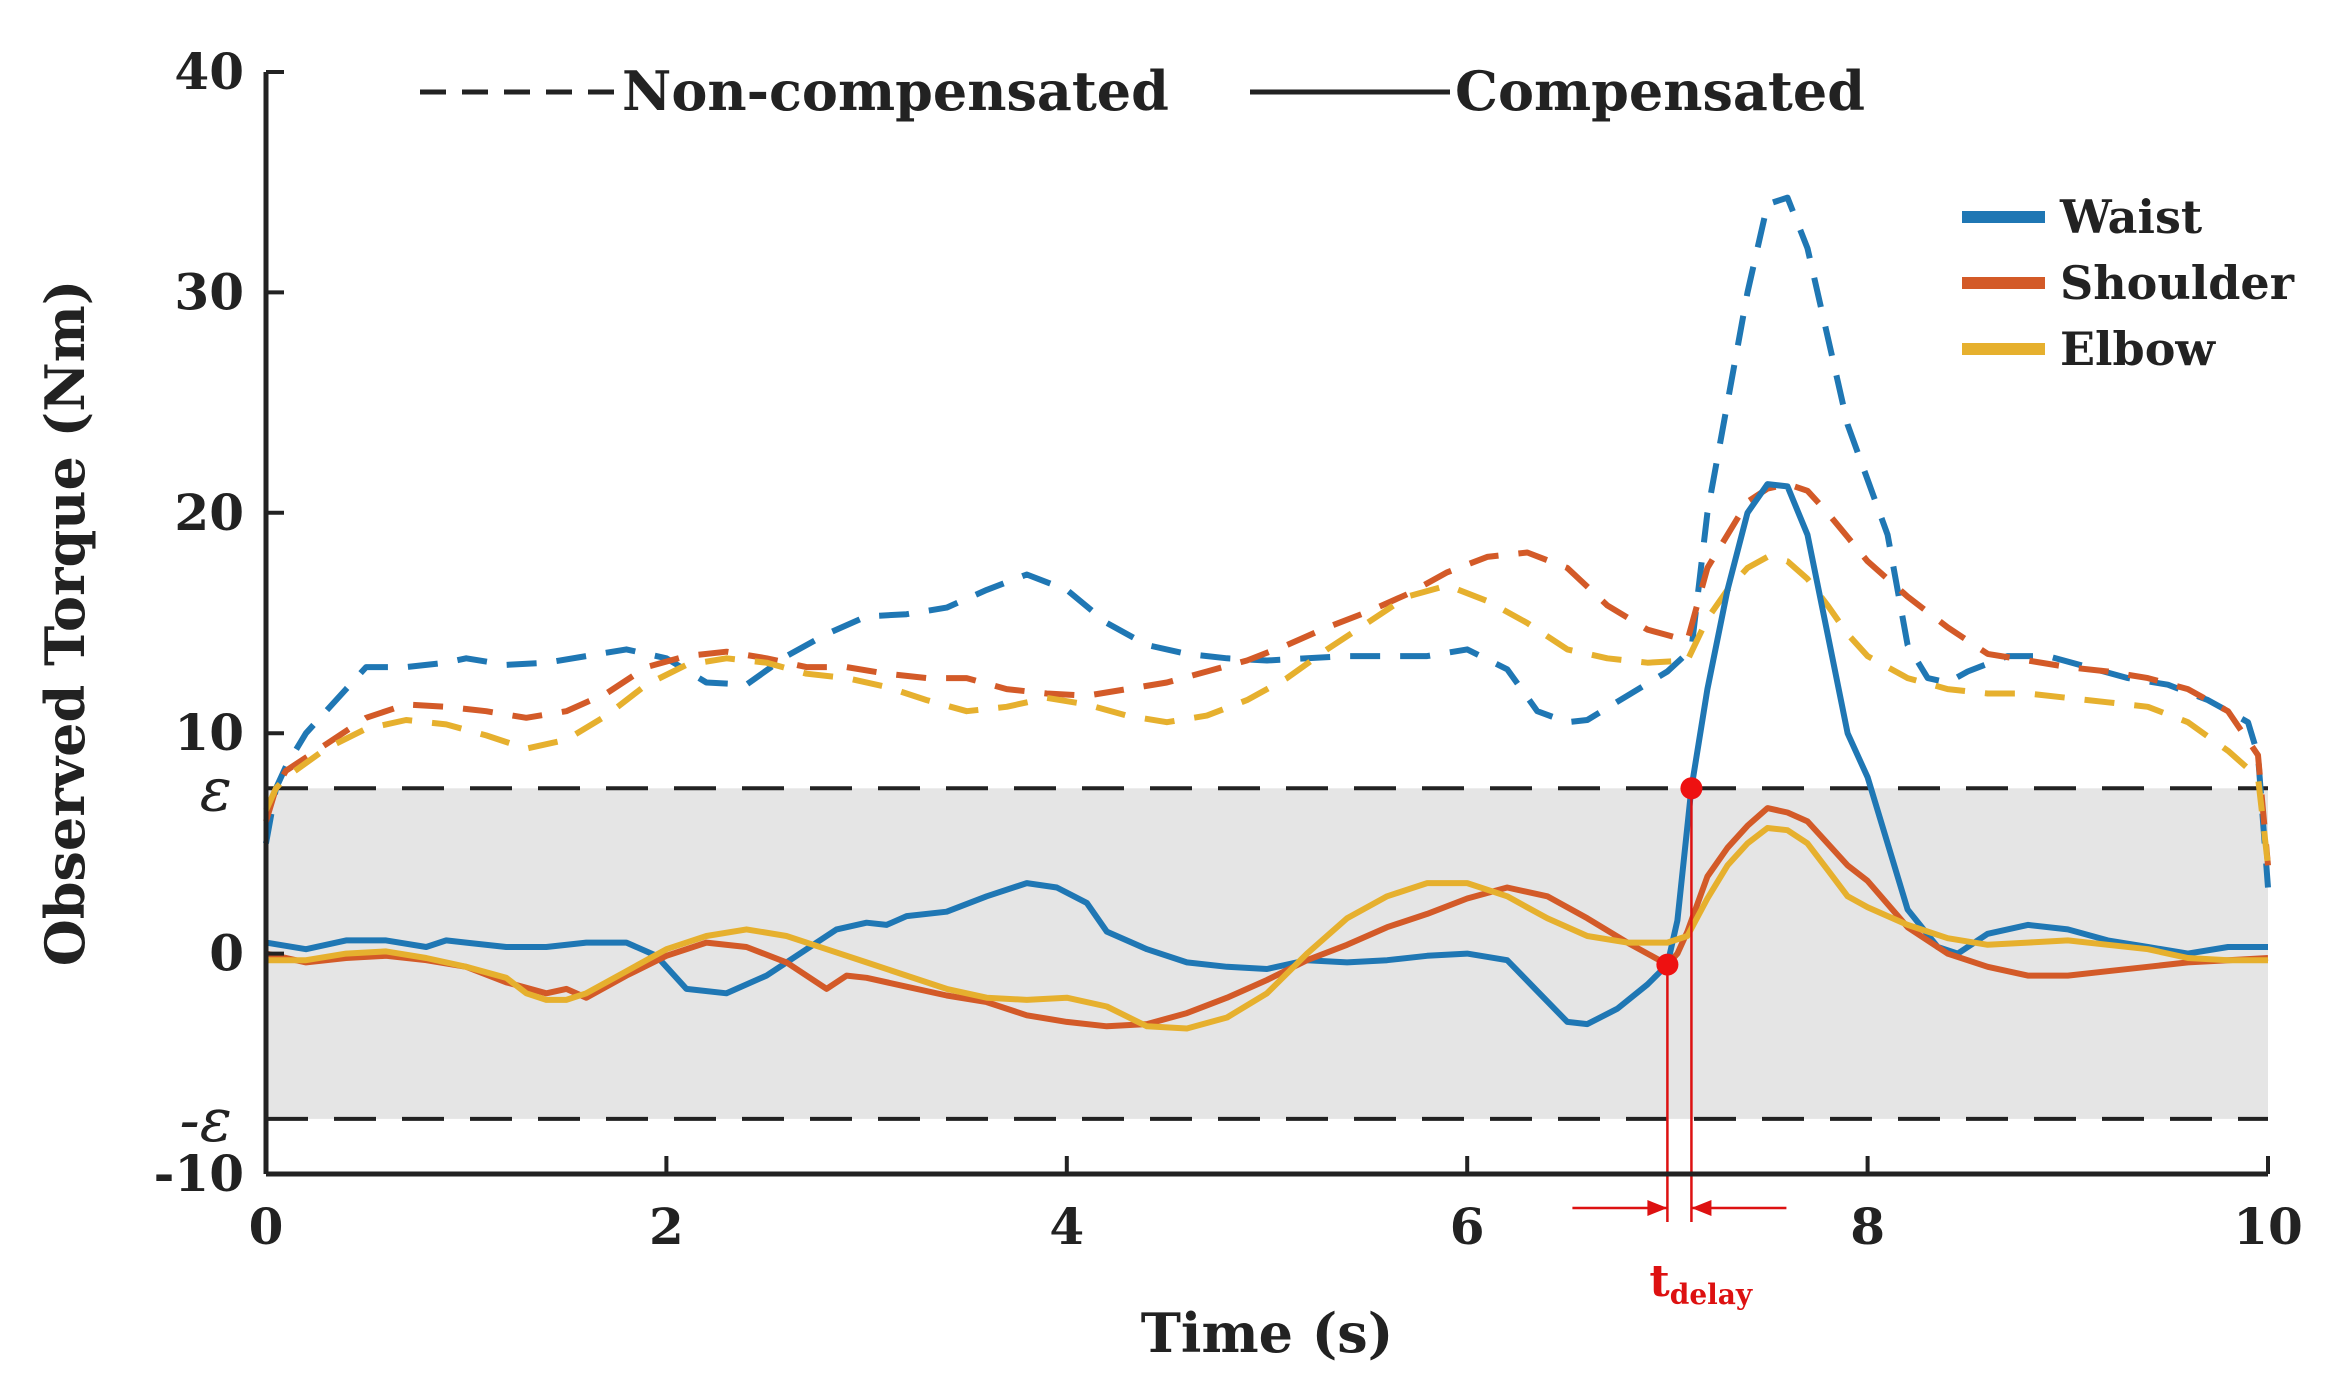 The height and width of the screenshot is (1391, 2335). What do you see at coordinates (199, 1173) in the screenshot?
I see `y-tick-label: -10` at bounding box center [199, 1173].